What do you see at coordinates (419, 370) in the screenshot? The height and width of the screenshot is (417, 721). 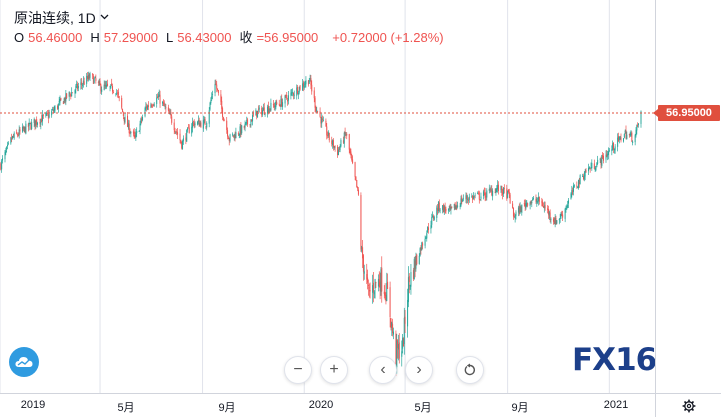 I see `scroll-right-button: ›` at bounding box center [419, 370].